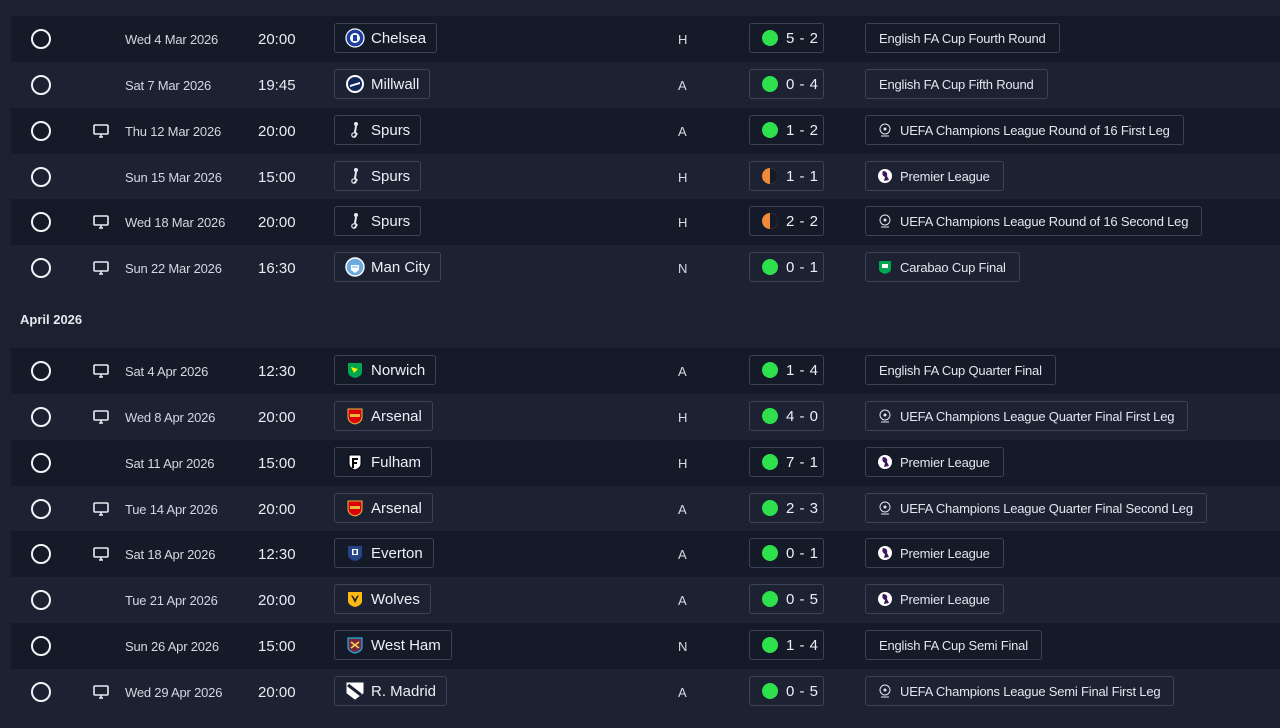 The image size is (1280, 728). I want to click on competition-button: English FA Cup Semi Final, so click(953, 645).